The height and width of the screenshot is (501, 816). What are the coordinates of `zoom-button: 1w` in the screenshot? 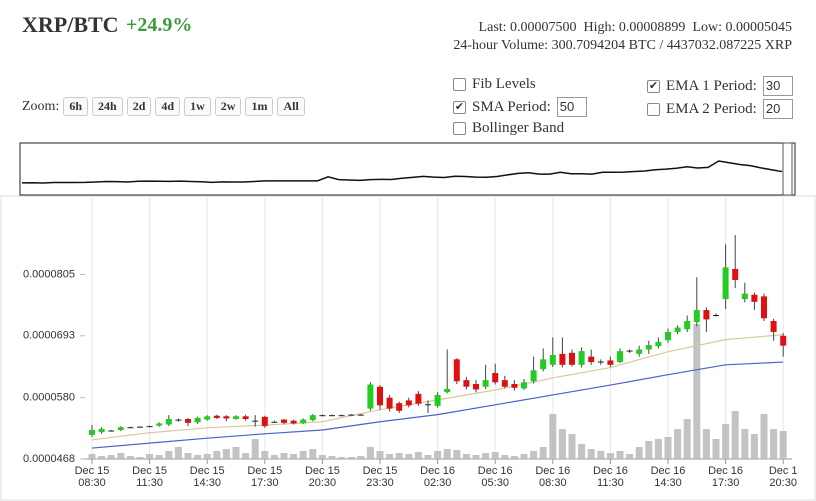 It's located at (197, 106).